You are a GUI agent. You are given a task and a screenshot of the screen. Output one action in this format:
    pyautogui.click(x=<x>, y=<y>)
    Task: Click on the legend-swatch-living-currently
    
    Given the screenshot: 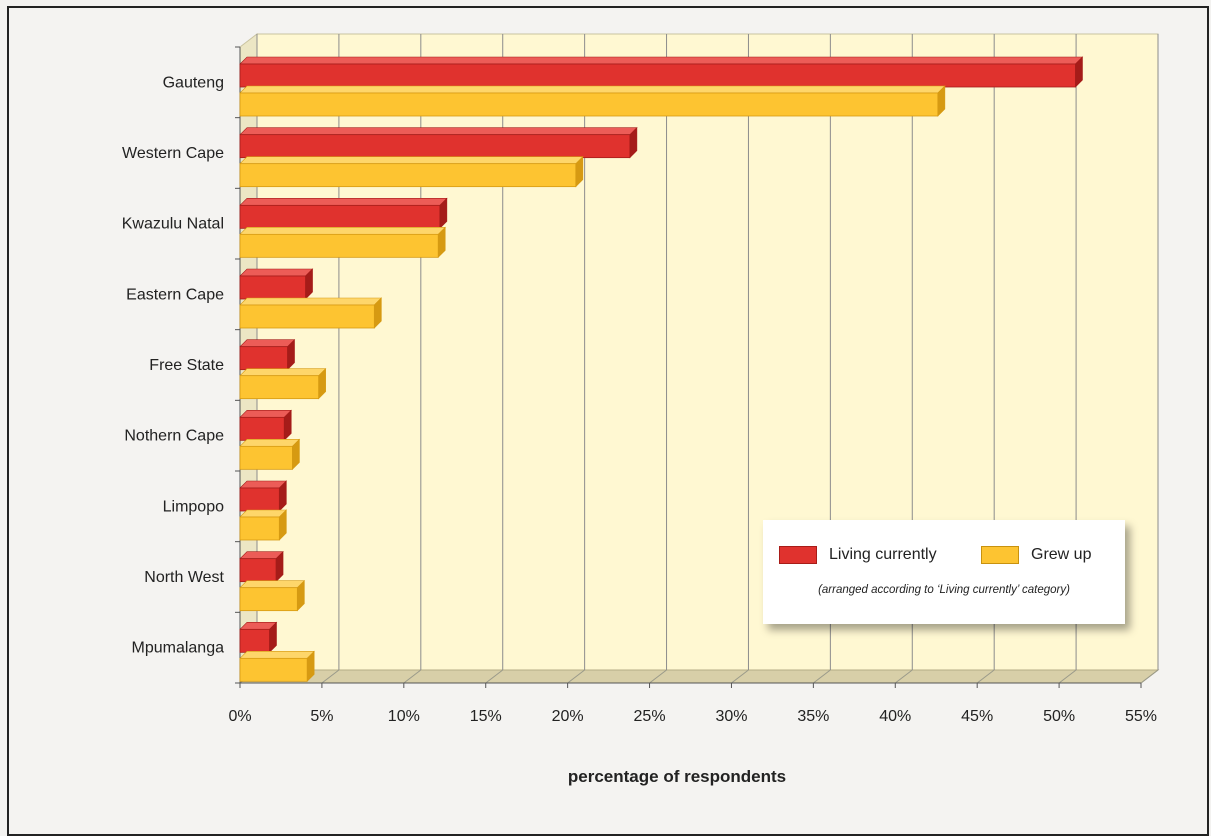 What is the action you would take?
    pyautogui.click(x=798, y=555)
    